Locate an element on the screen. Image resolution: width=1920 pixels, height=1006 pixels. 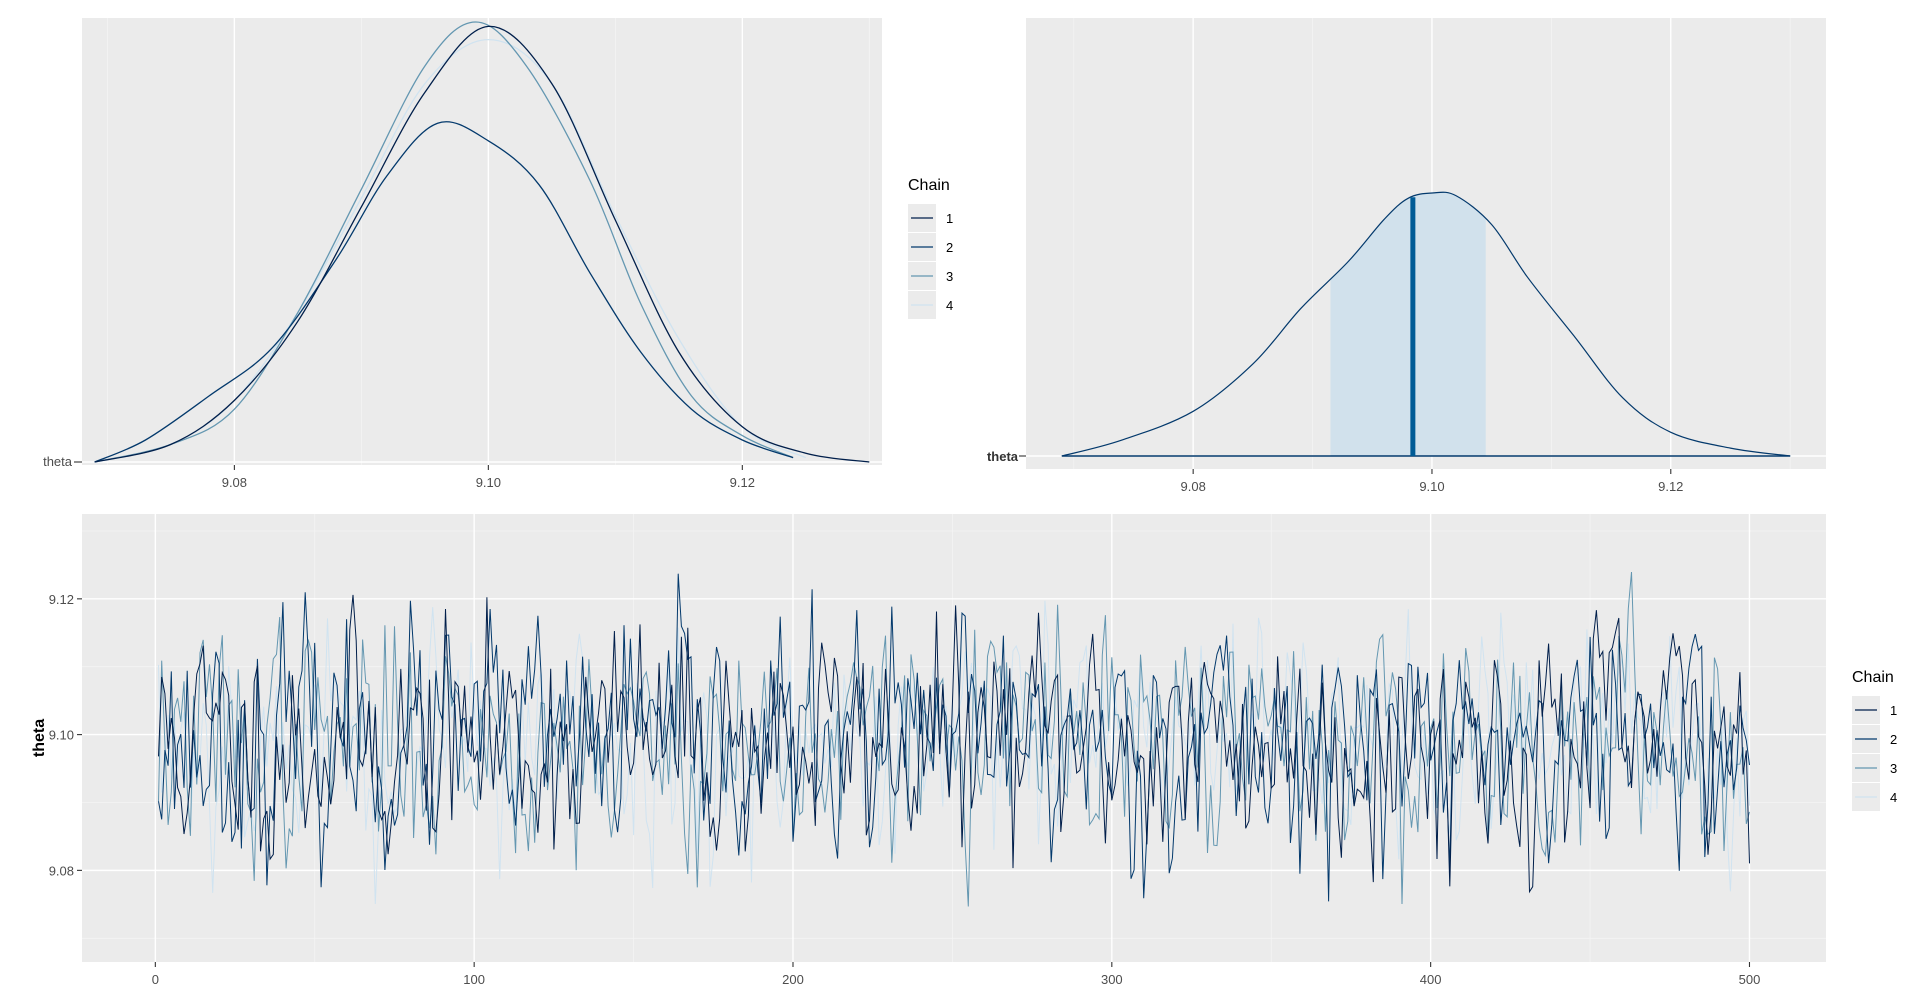
x-tick-label: 500 is located at coordinates (1750, 979).